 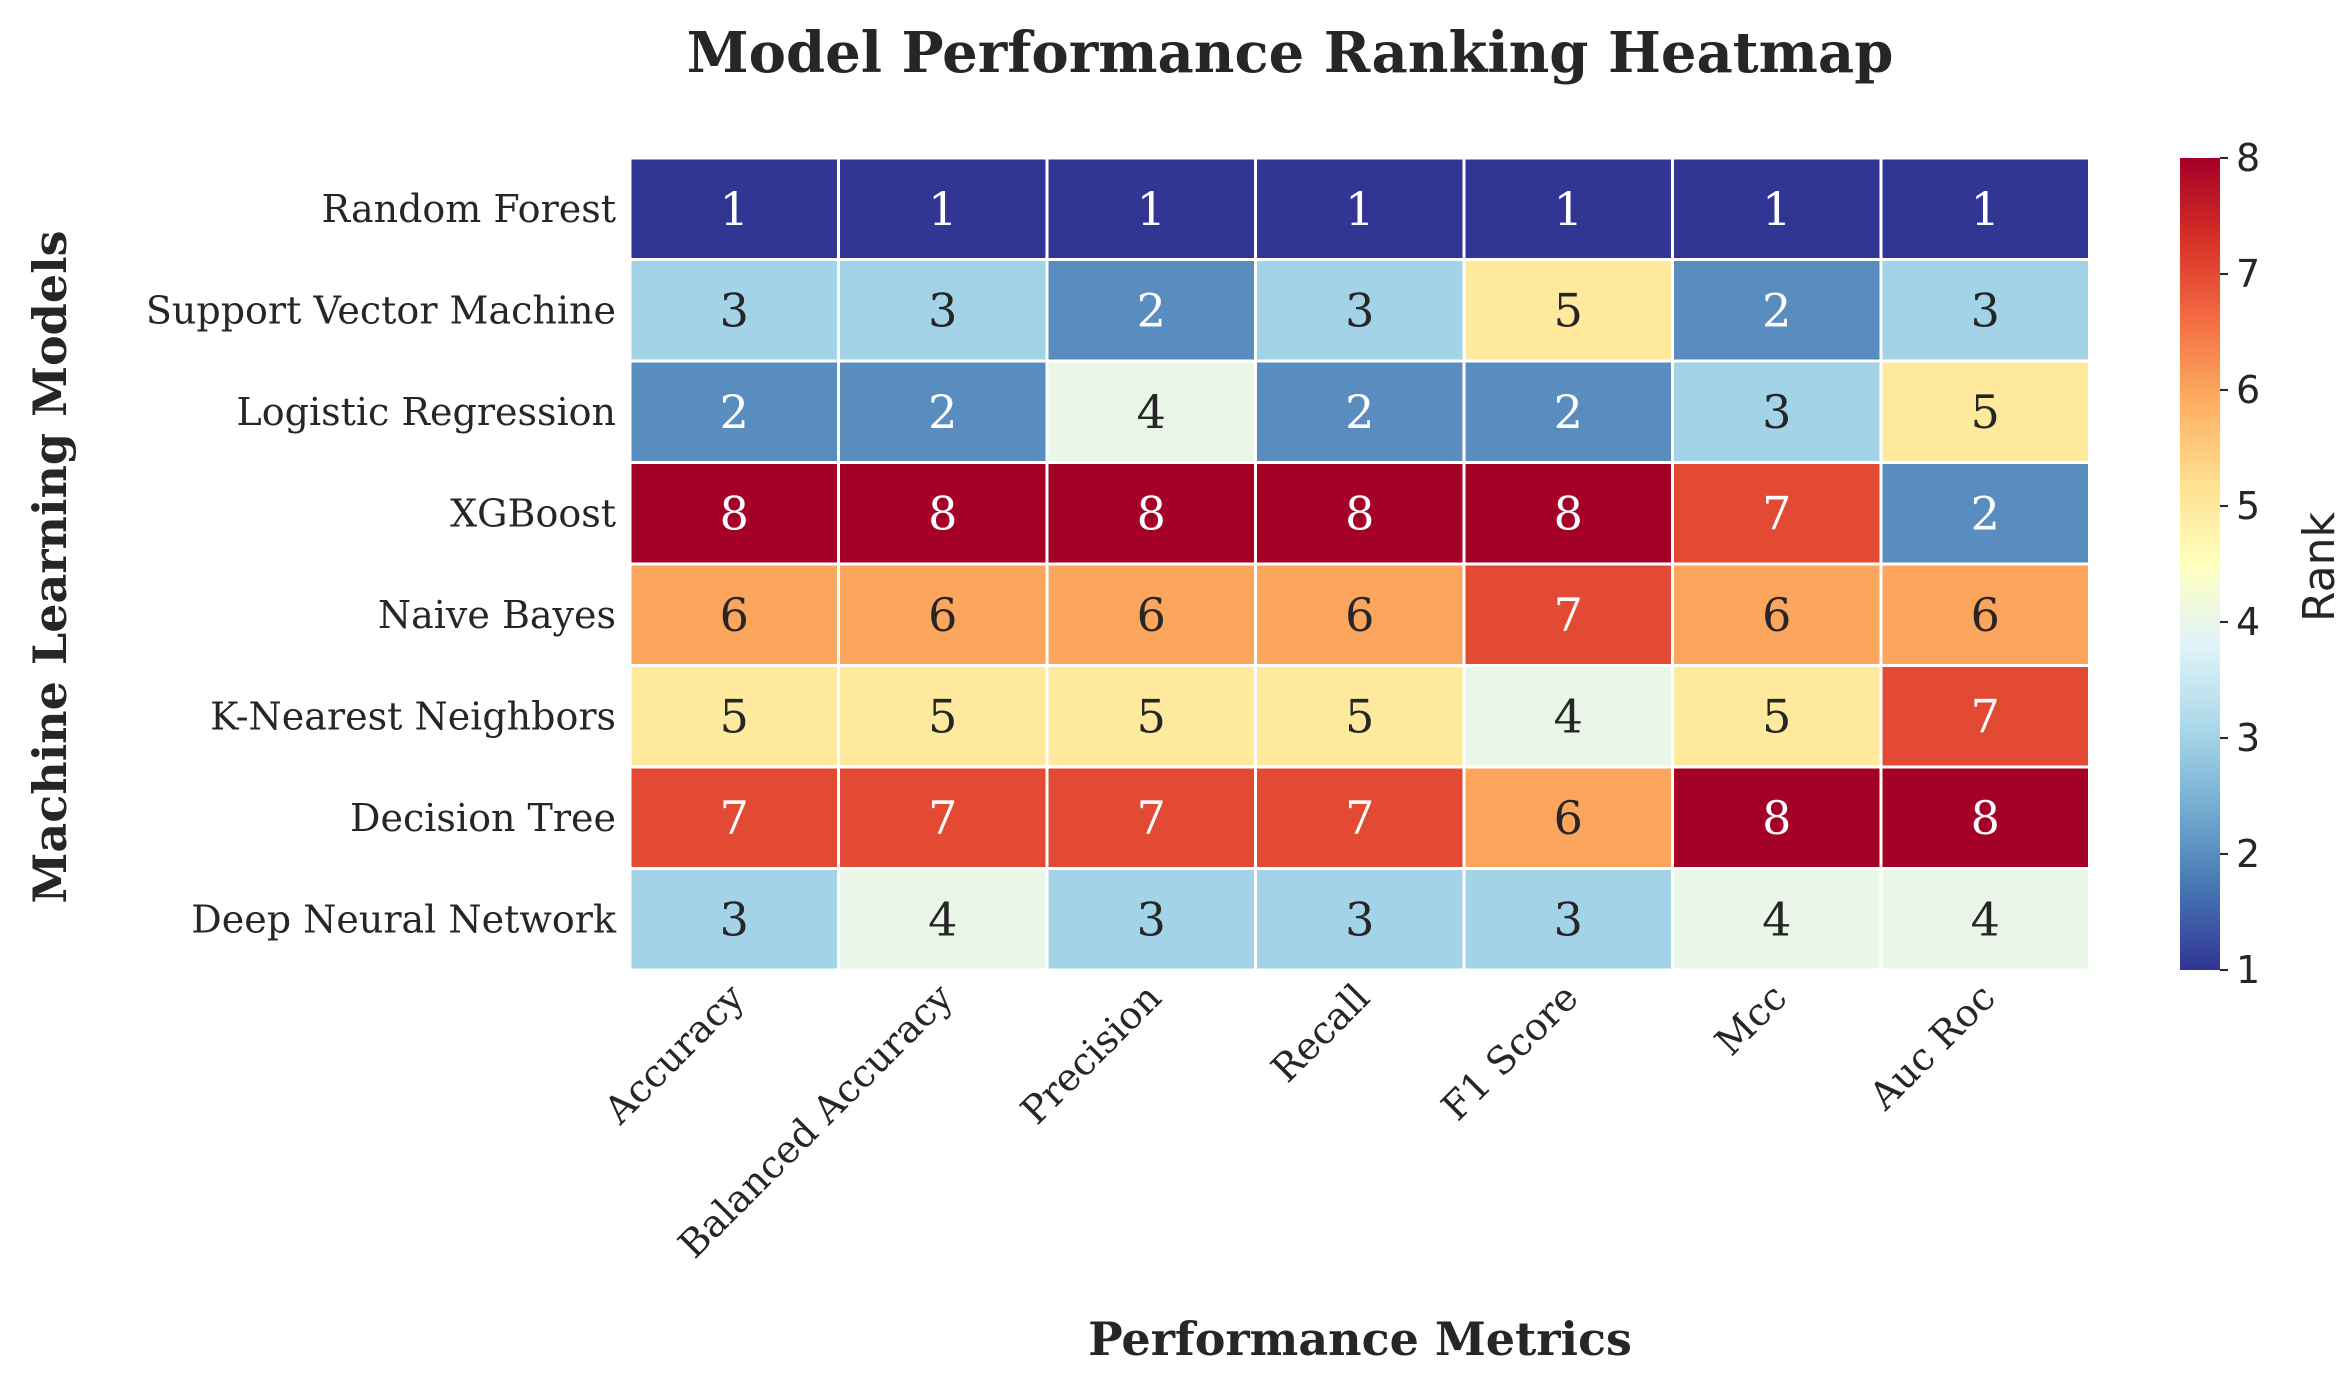 I want to click on y-tick-label: Decision Tree, so click(x=483, y=818).